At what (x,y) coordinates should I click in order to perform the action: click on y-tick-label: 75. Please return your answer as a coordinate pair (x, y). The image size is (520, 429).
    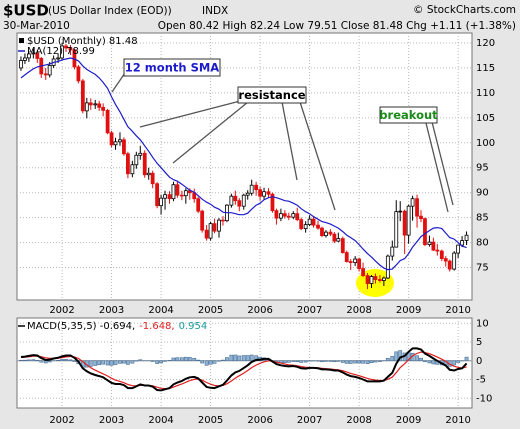
    Looking at the image, I should click on (482, 268).